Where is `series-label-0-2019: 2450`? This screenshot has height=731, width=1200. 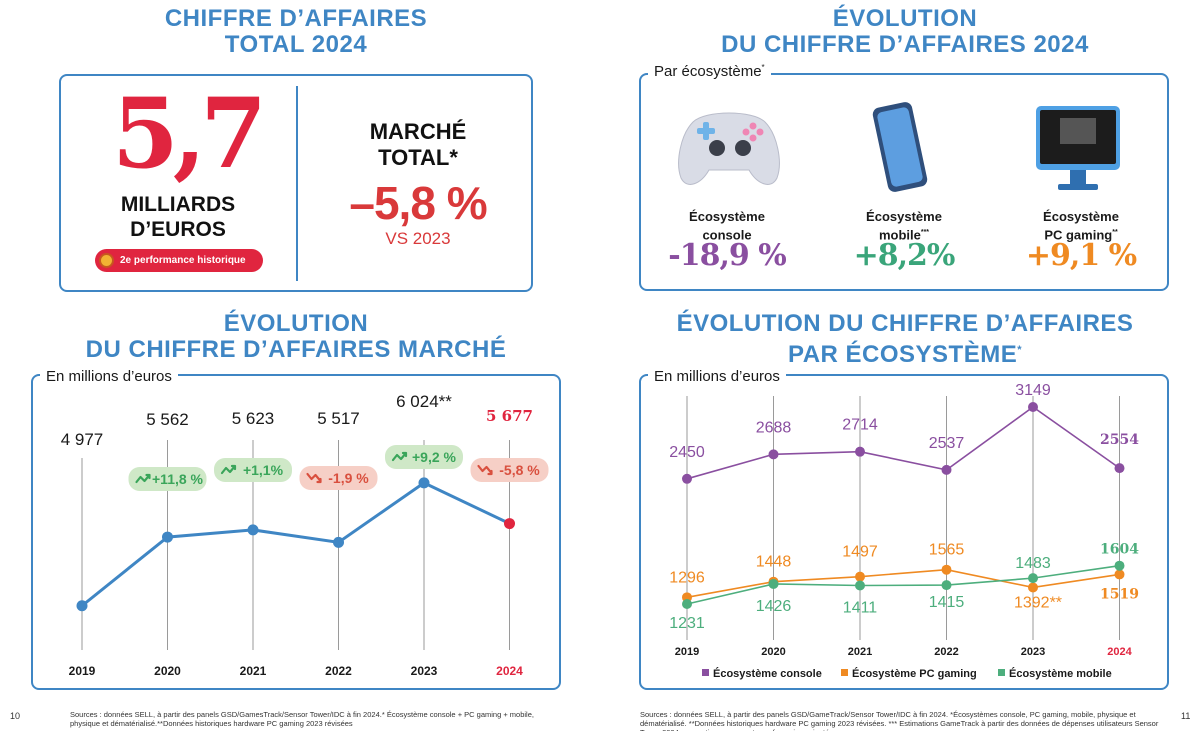 series-label-0-2019: 2450 is located at coordinates (687, 452).